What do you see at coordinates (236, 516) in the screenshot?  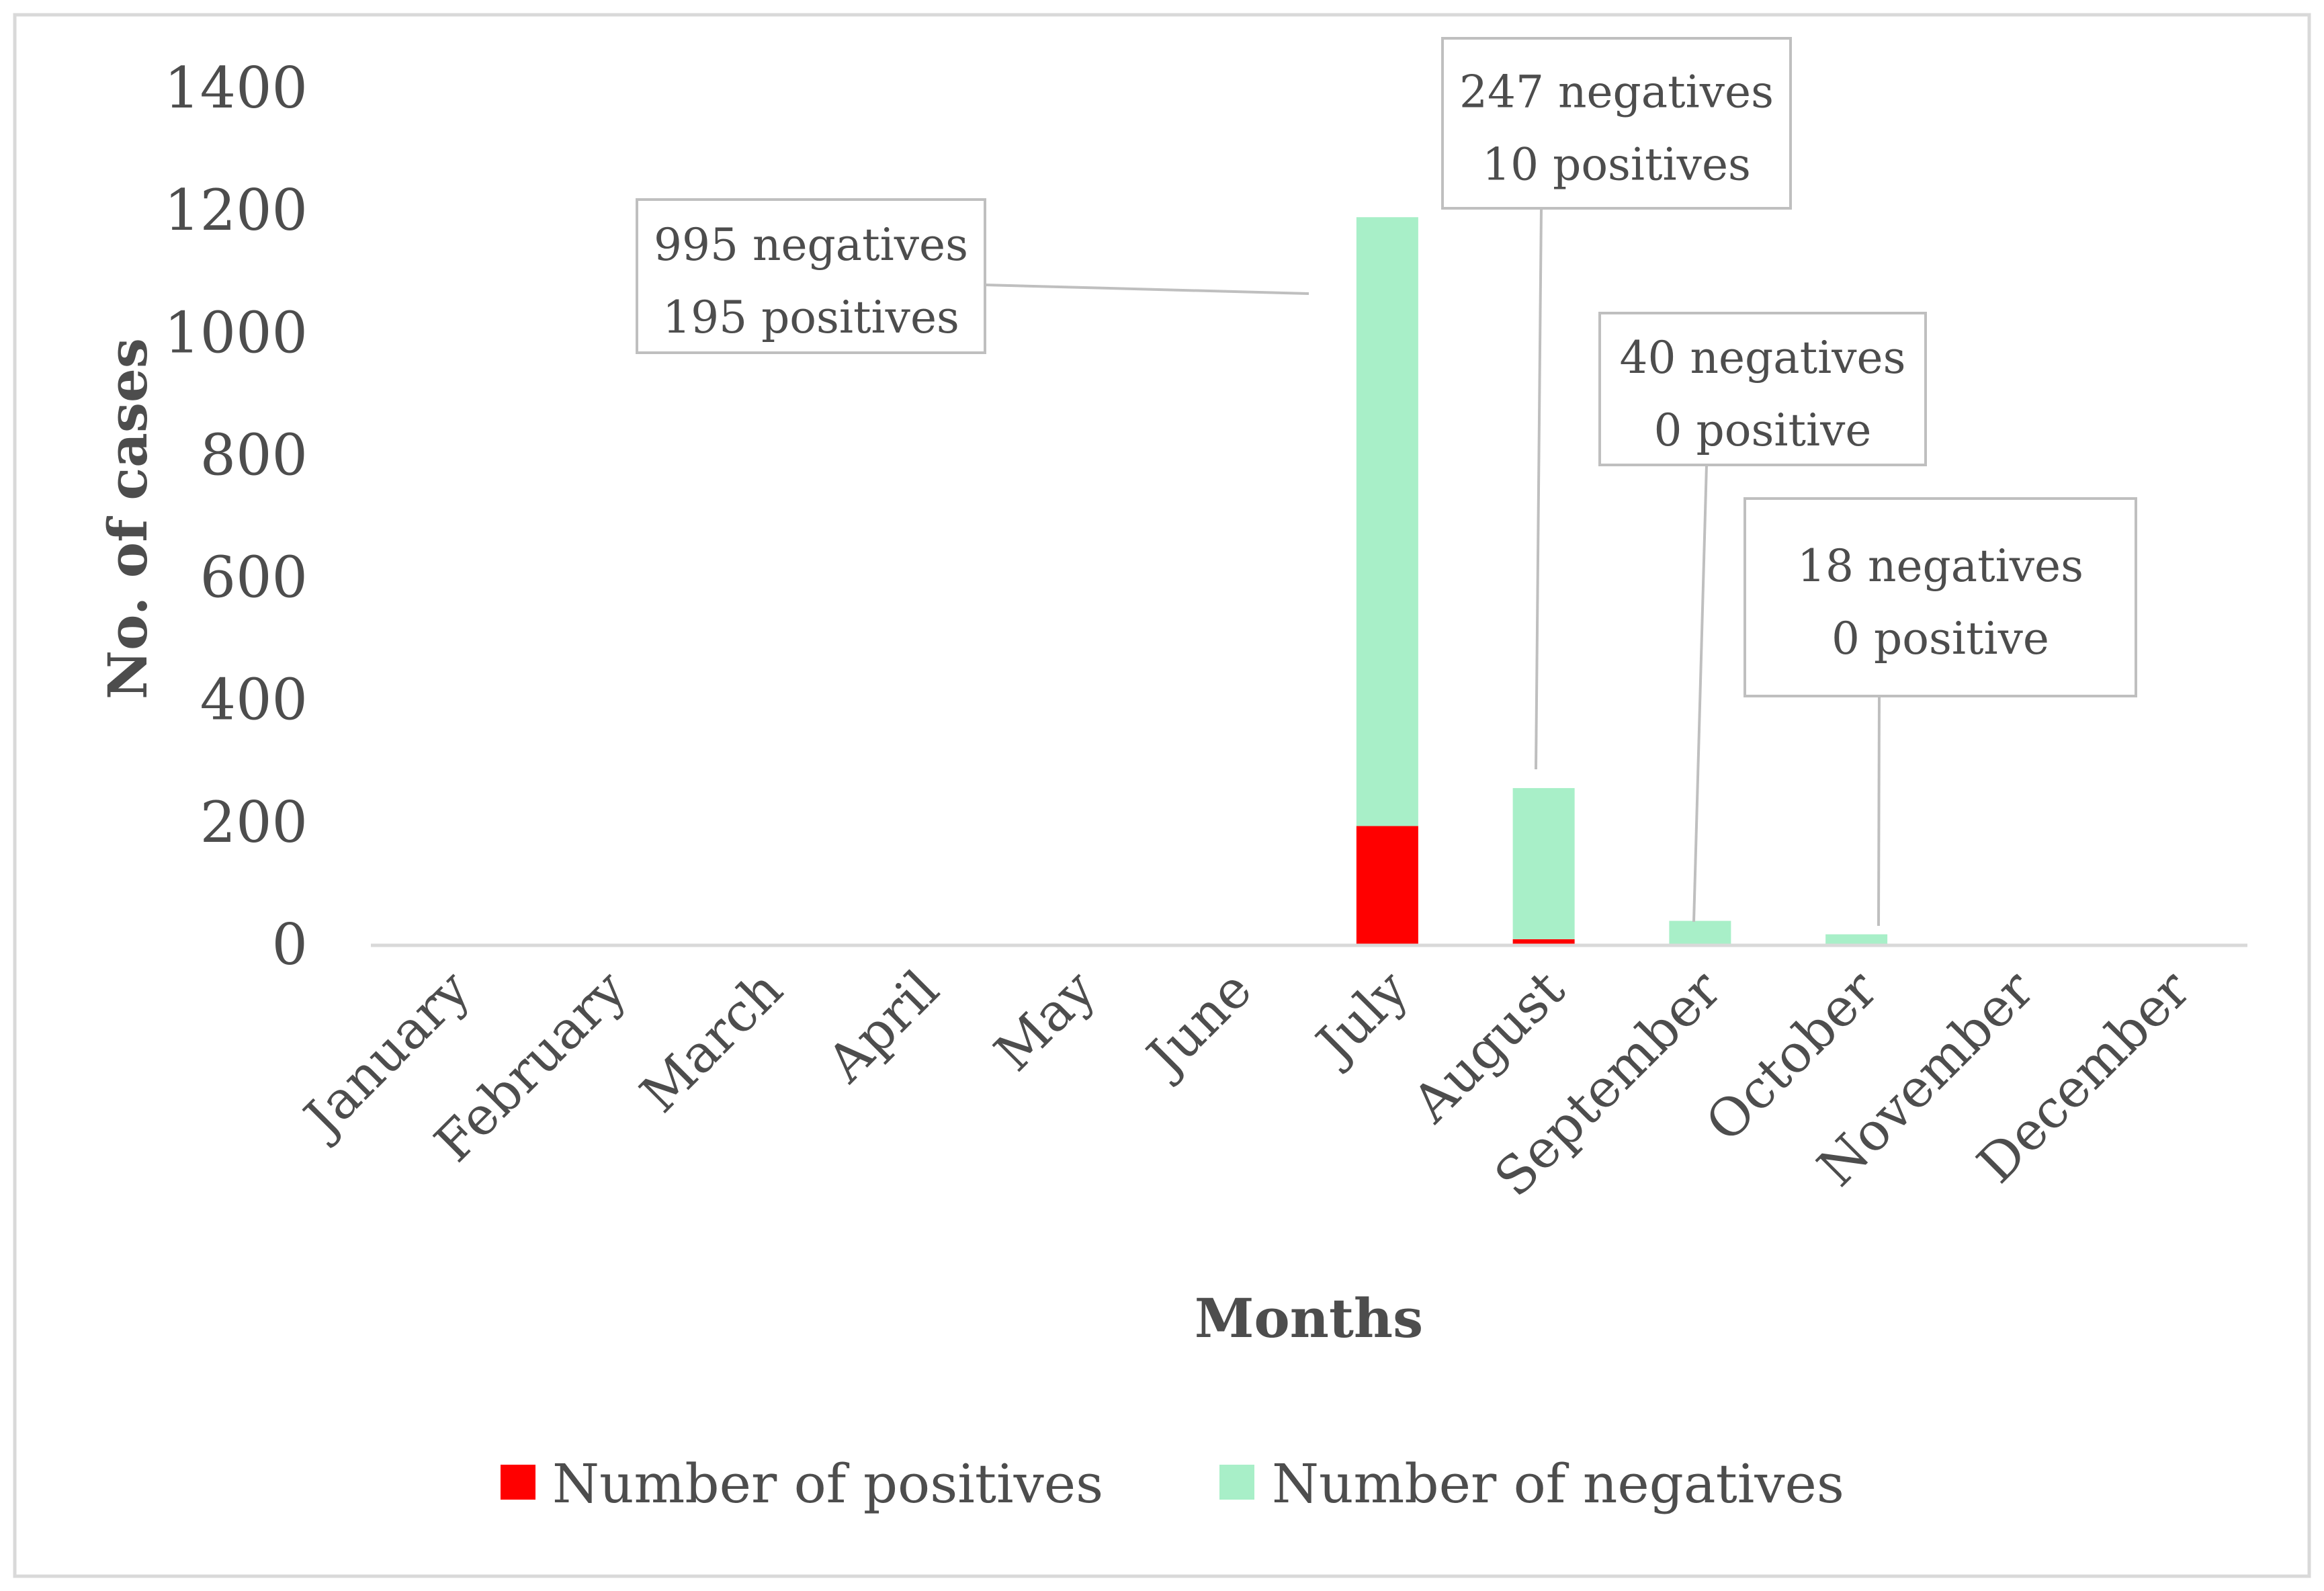 I see `y-axis-ticks: 0 200 400 600 800 1000 1200 1400` at bounding box center [236, 516].